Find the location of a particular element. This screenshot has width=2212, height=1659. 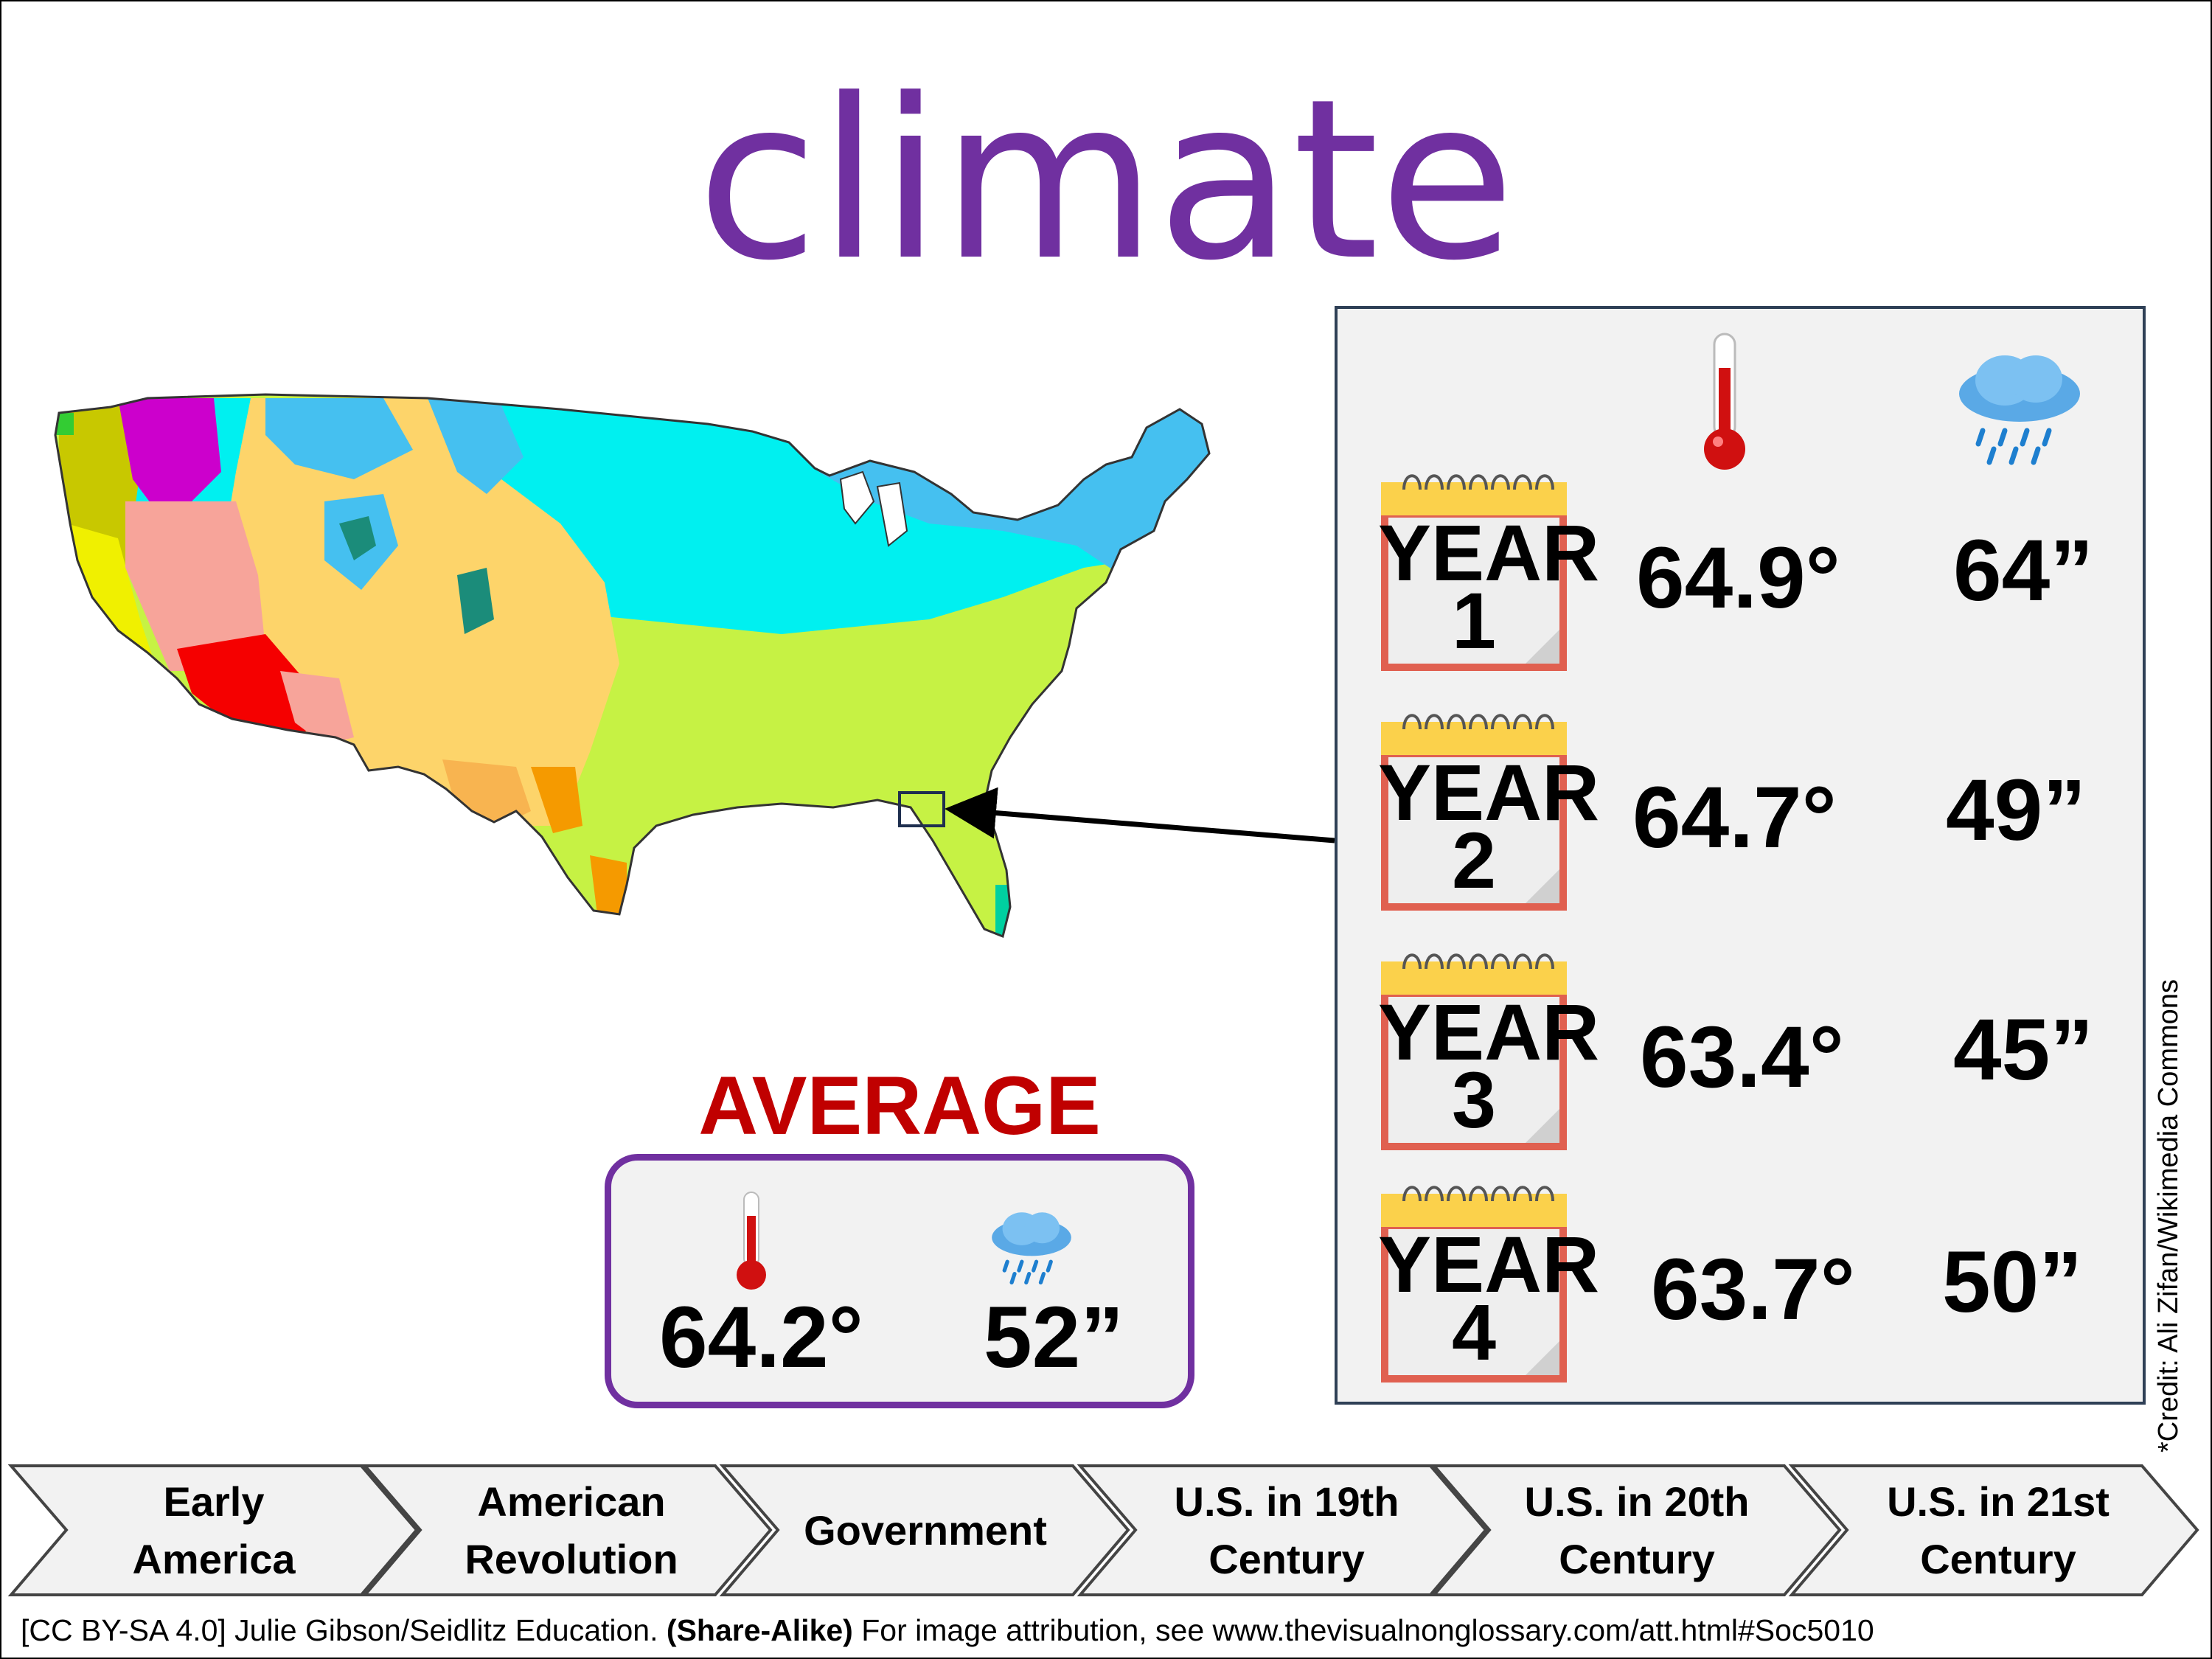

year-temperature: 63.4° is located at coordinates (1742, 1057).